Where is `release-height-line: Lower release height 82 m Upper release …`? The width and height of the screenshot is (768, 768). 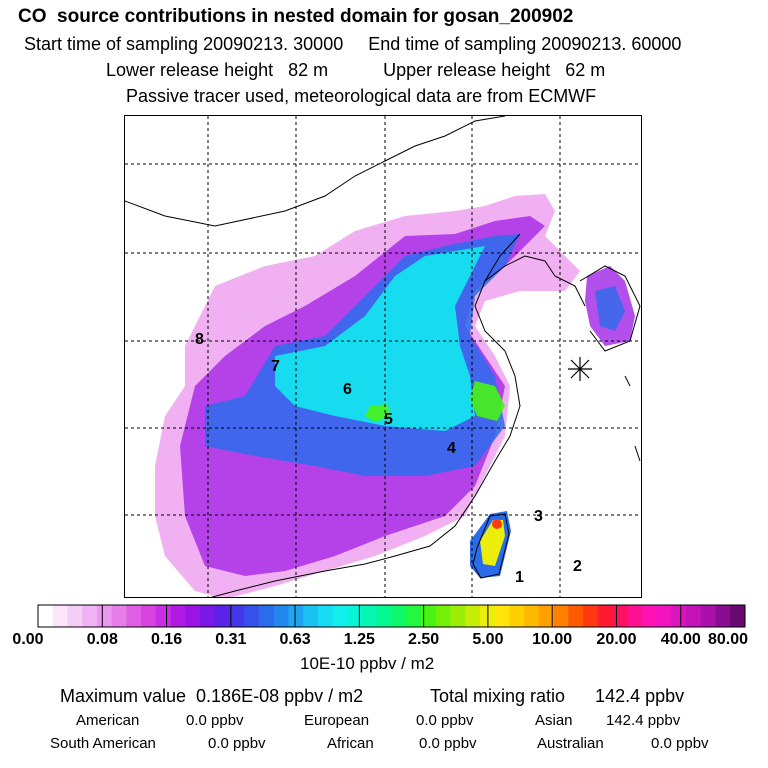
release-height-line: Lower release height 82 m Upper release … is located at coordinates (356, 70).